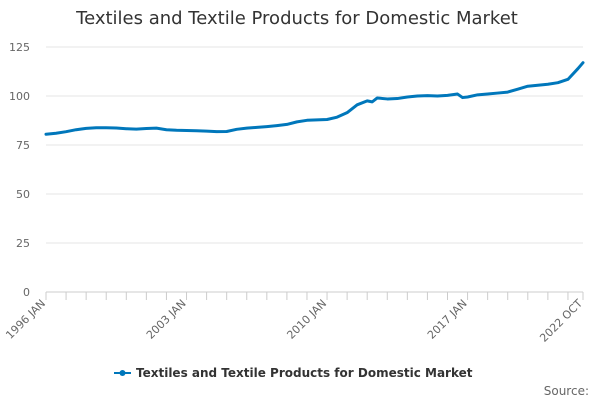  I want to click on legend-point-marker, so click(122, 373).